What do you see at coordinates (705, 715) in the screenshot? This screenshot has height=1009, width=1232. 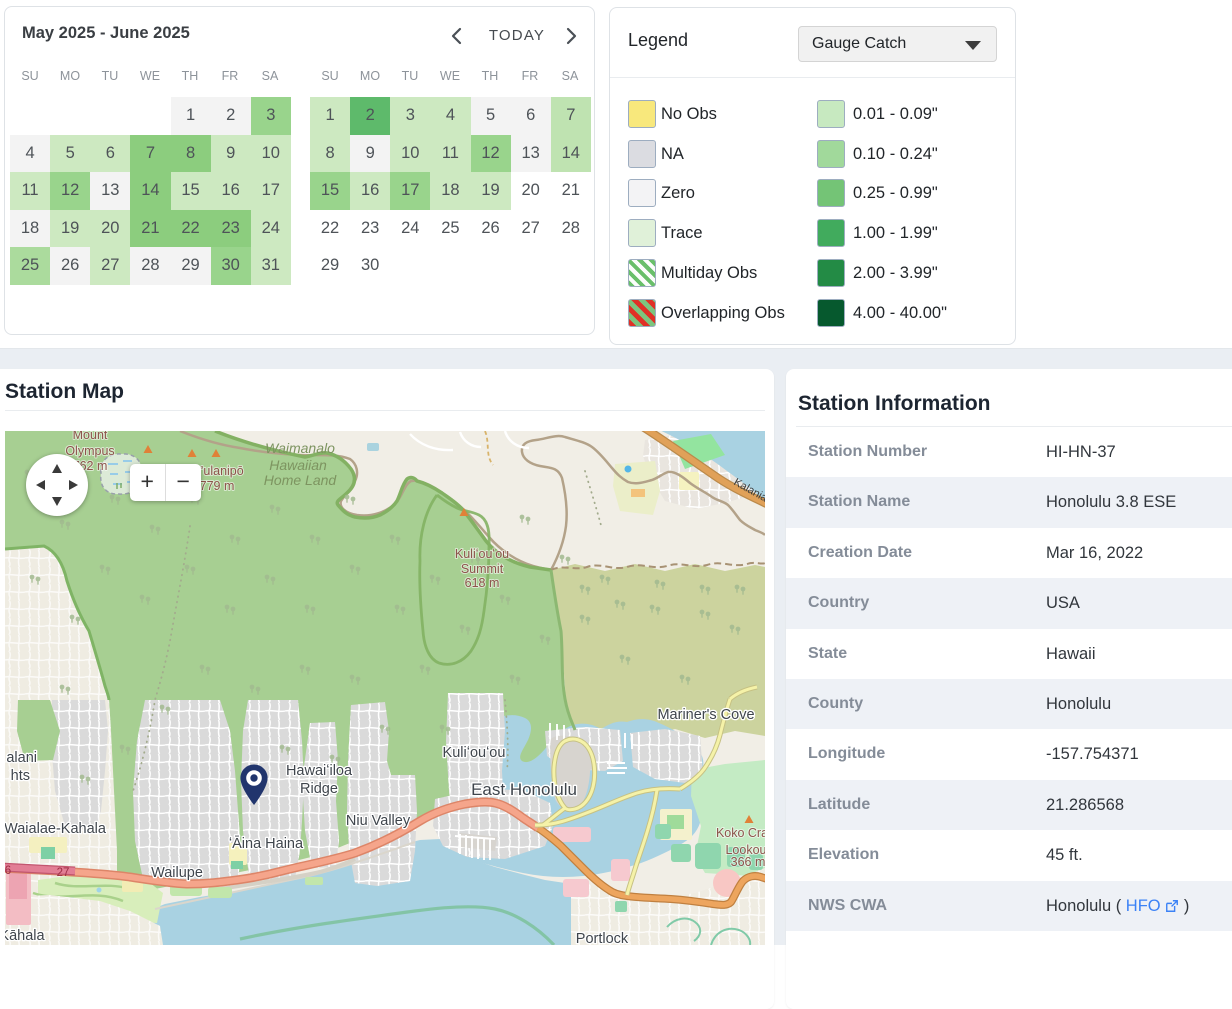 I see `svg-text: Mariner's Cove` at bounding box center [705, 715].